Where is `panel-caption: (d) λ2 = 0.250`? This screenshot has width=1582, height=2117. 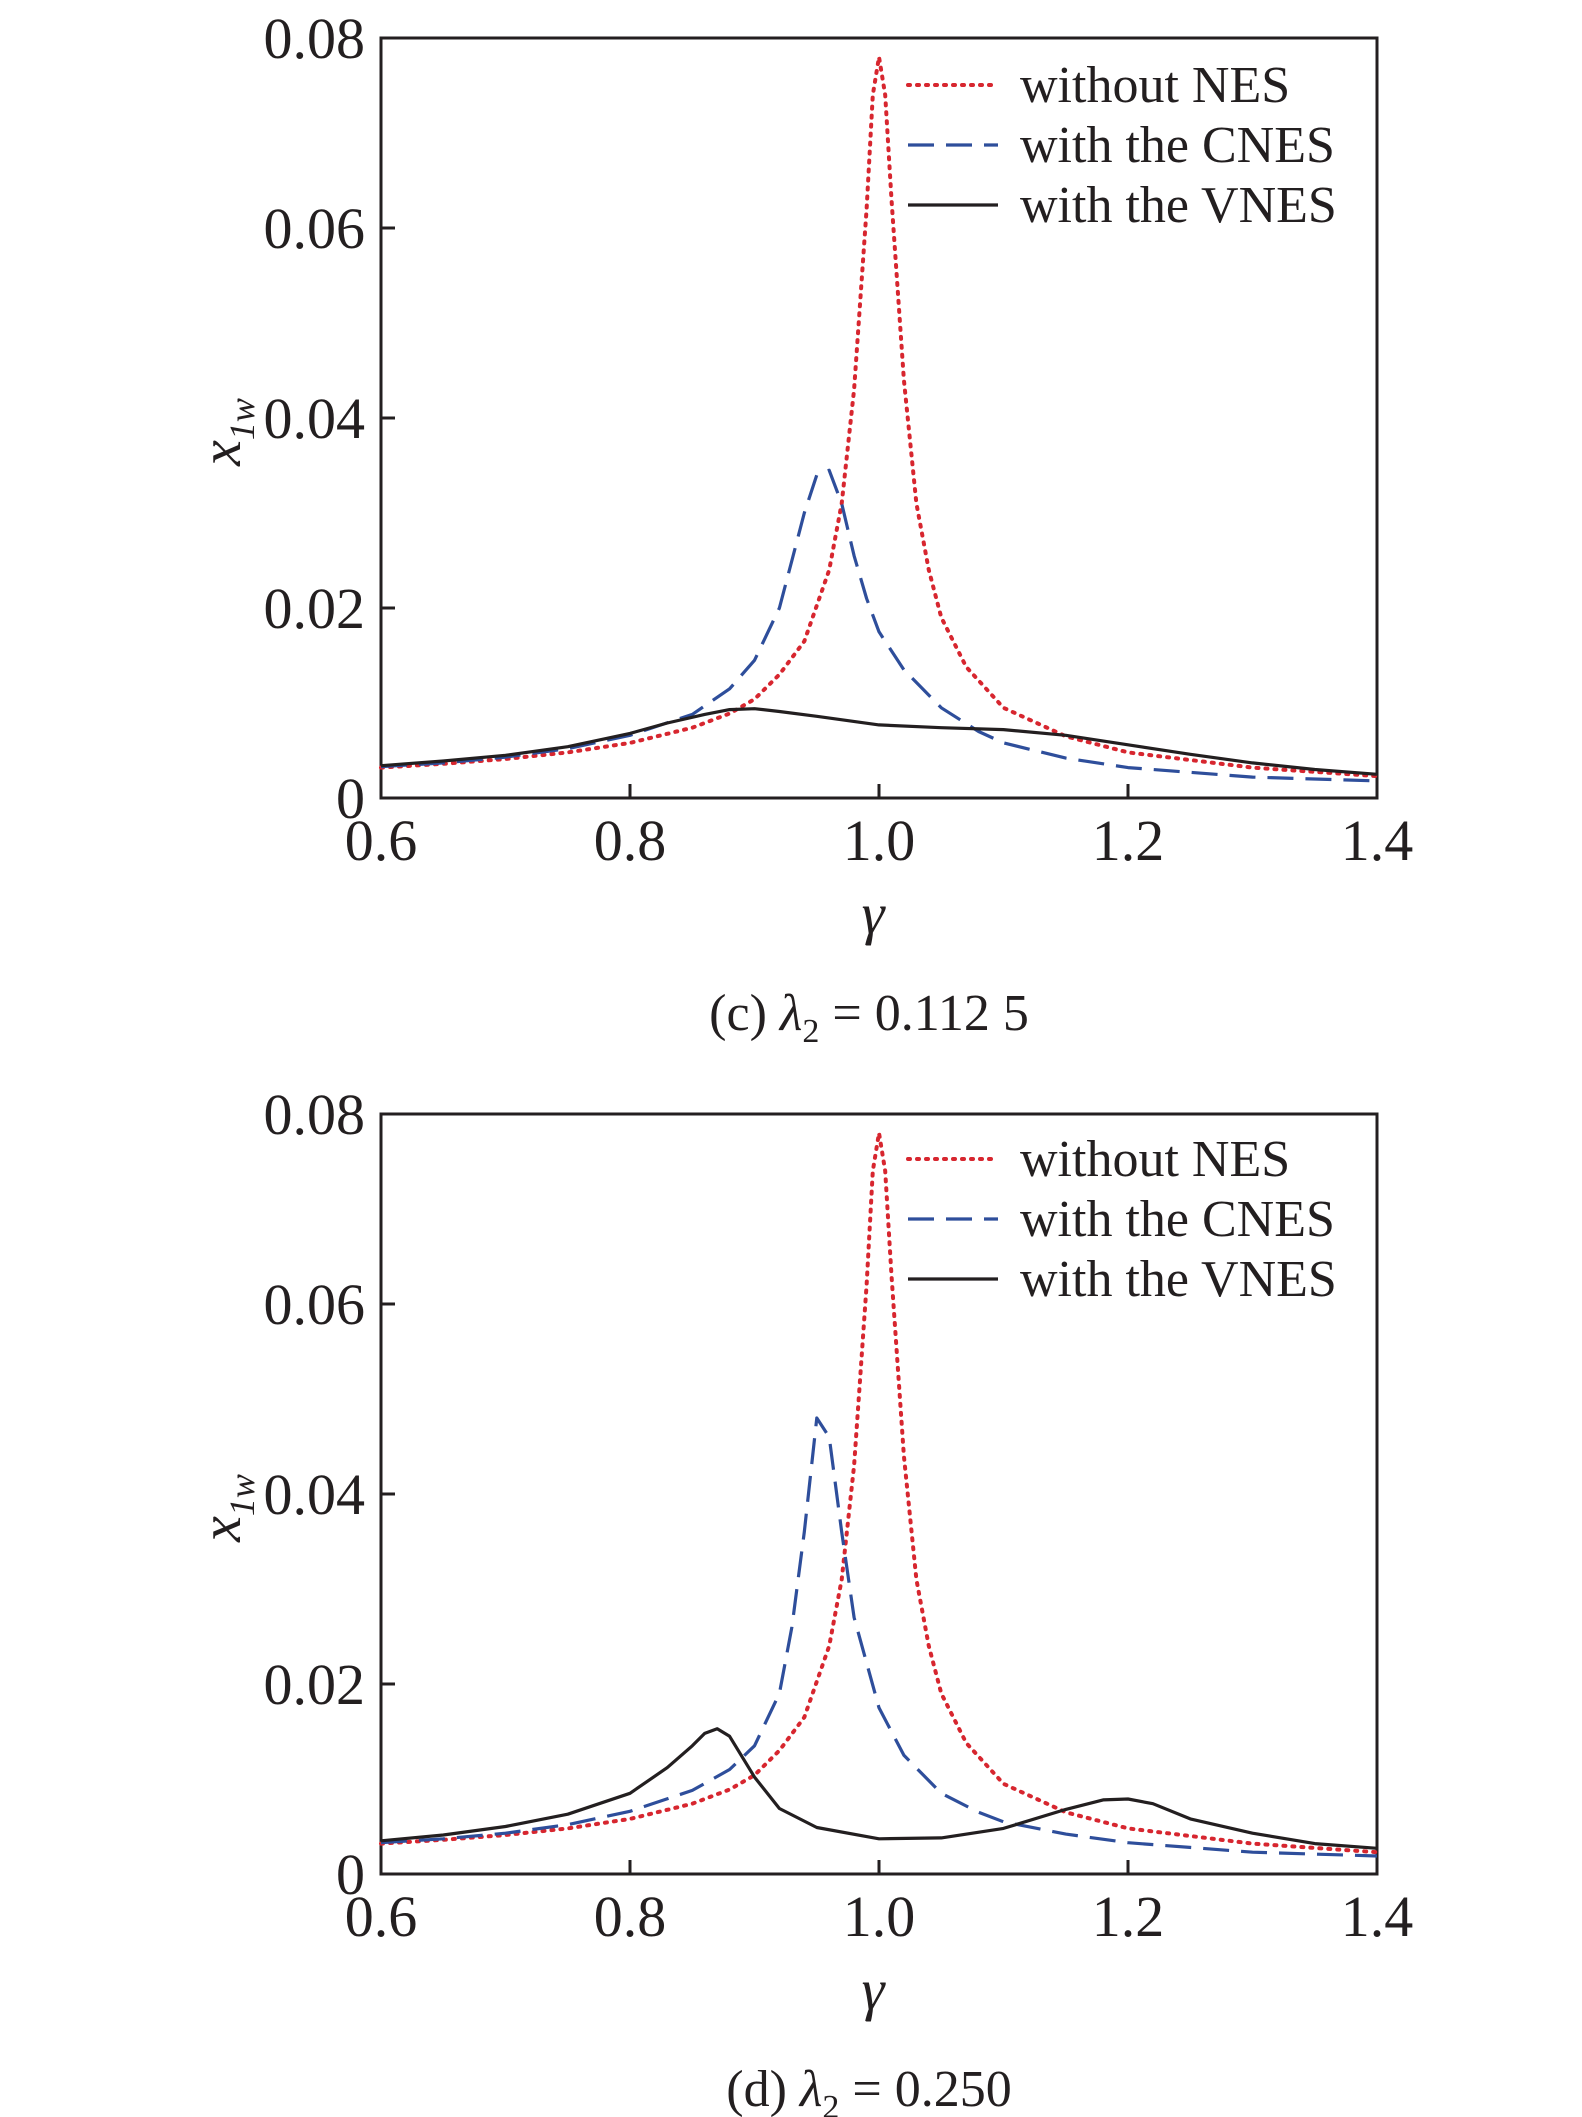 panel-caption: (d) λ2 = 0.250 is located at coordinates (869, 2089).